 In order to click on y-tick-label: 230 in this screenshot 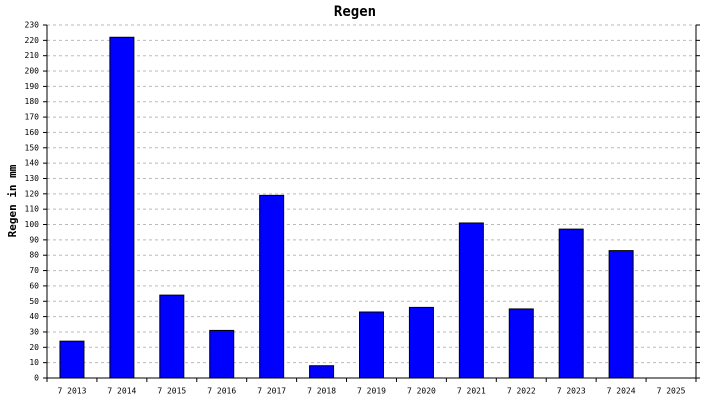, I will do `click(32, 25)`.